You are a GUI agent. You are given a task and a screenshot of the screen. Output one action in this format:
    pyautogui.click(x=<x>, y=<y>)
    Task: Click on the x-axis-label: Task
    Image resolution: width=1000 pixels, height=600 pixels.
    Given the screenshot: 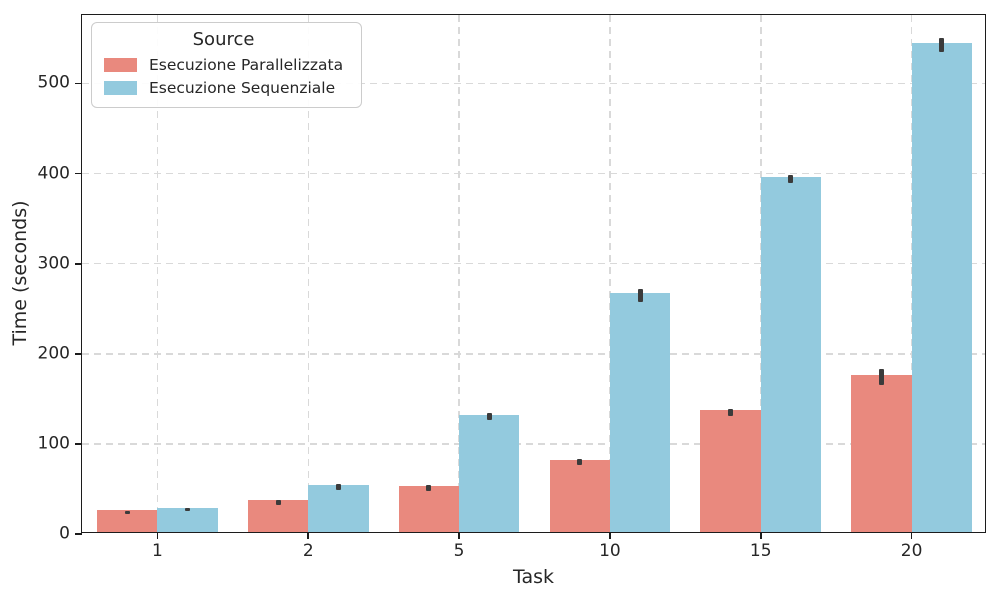 What is the action you would take?
    pyautogui.click(x=533, y=577)
    